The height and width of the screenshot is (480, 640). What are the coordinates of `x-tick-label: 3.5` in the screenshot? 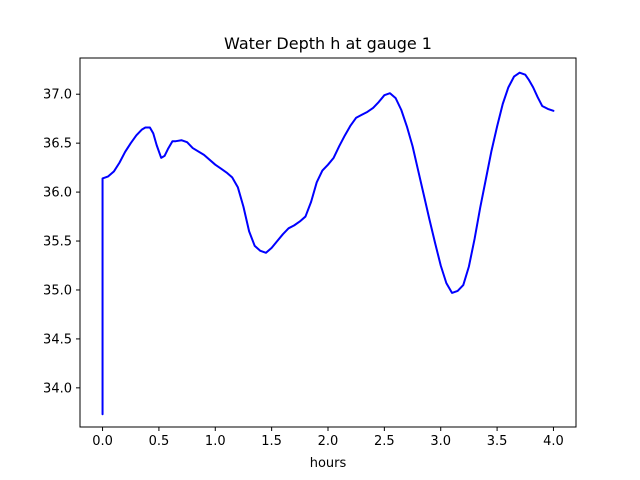 It's located at (497, 441).